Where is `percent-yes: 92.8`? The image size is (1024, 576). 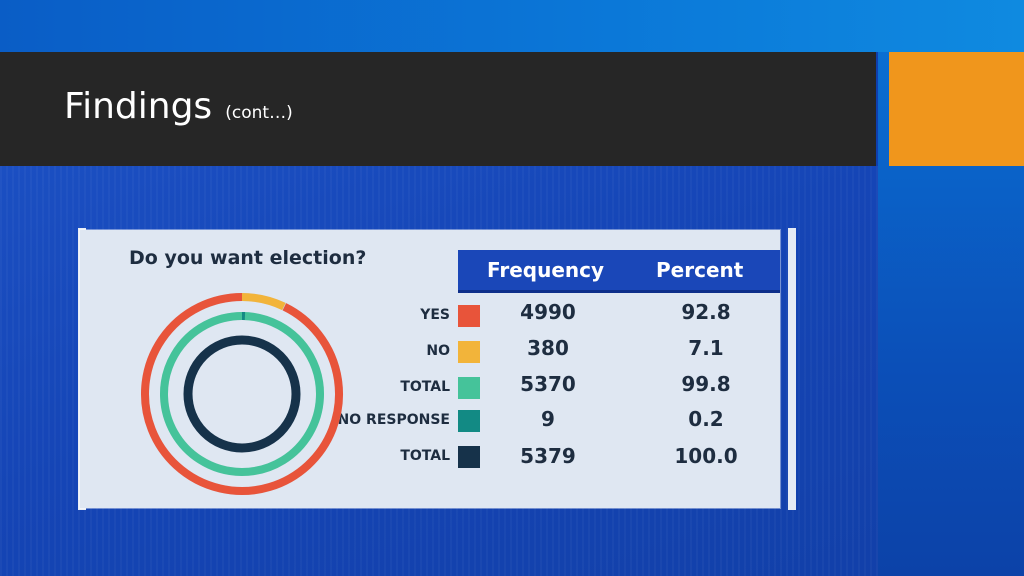 percent-yes: 92.8 is located at coordinates (706, 312).